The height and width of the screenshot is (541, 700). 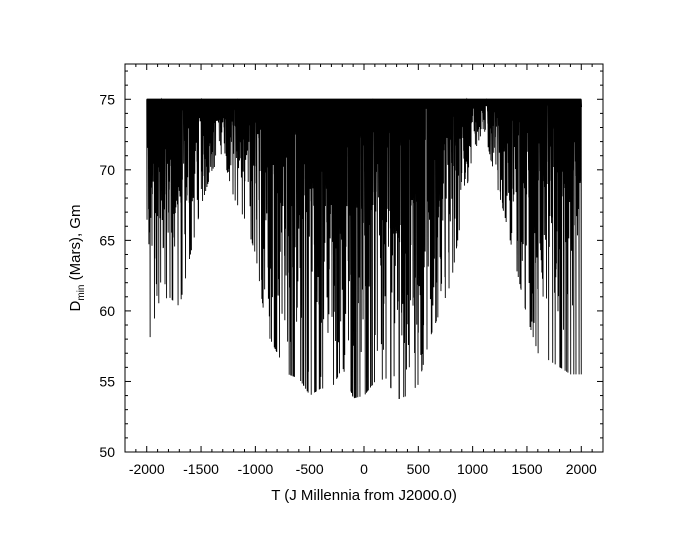 I want to click on y-tick-label: 75, so click(x=107, y=99).